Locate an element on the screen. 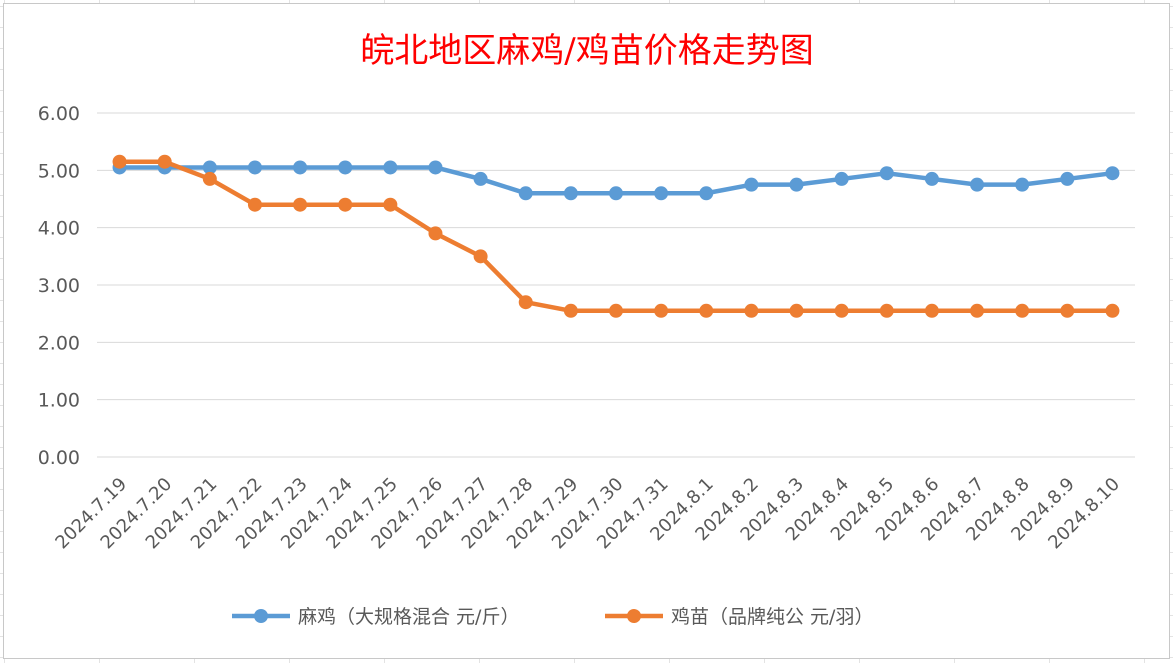 The width and height of the screenshot is (1173, 663). y-tick-label: 4.00 is located at coordinates (59, 229).